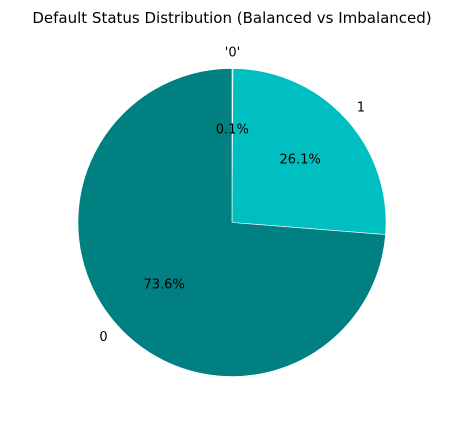 Image resolution: width=464 pixels, height=425 pixels. I want to click on slice-label-0: '0', so click(232, 53).